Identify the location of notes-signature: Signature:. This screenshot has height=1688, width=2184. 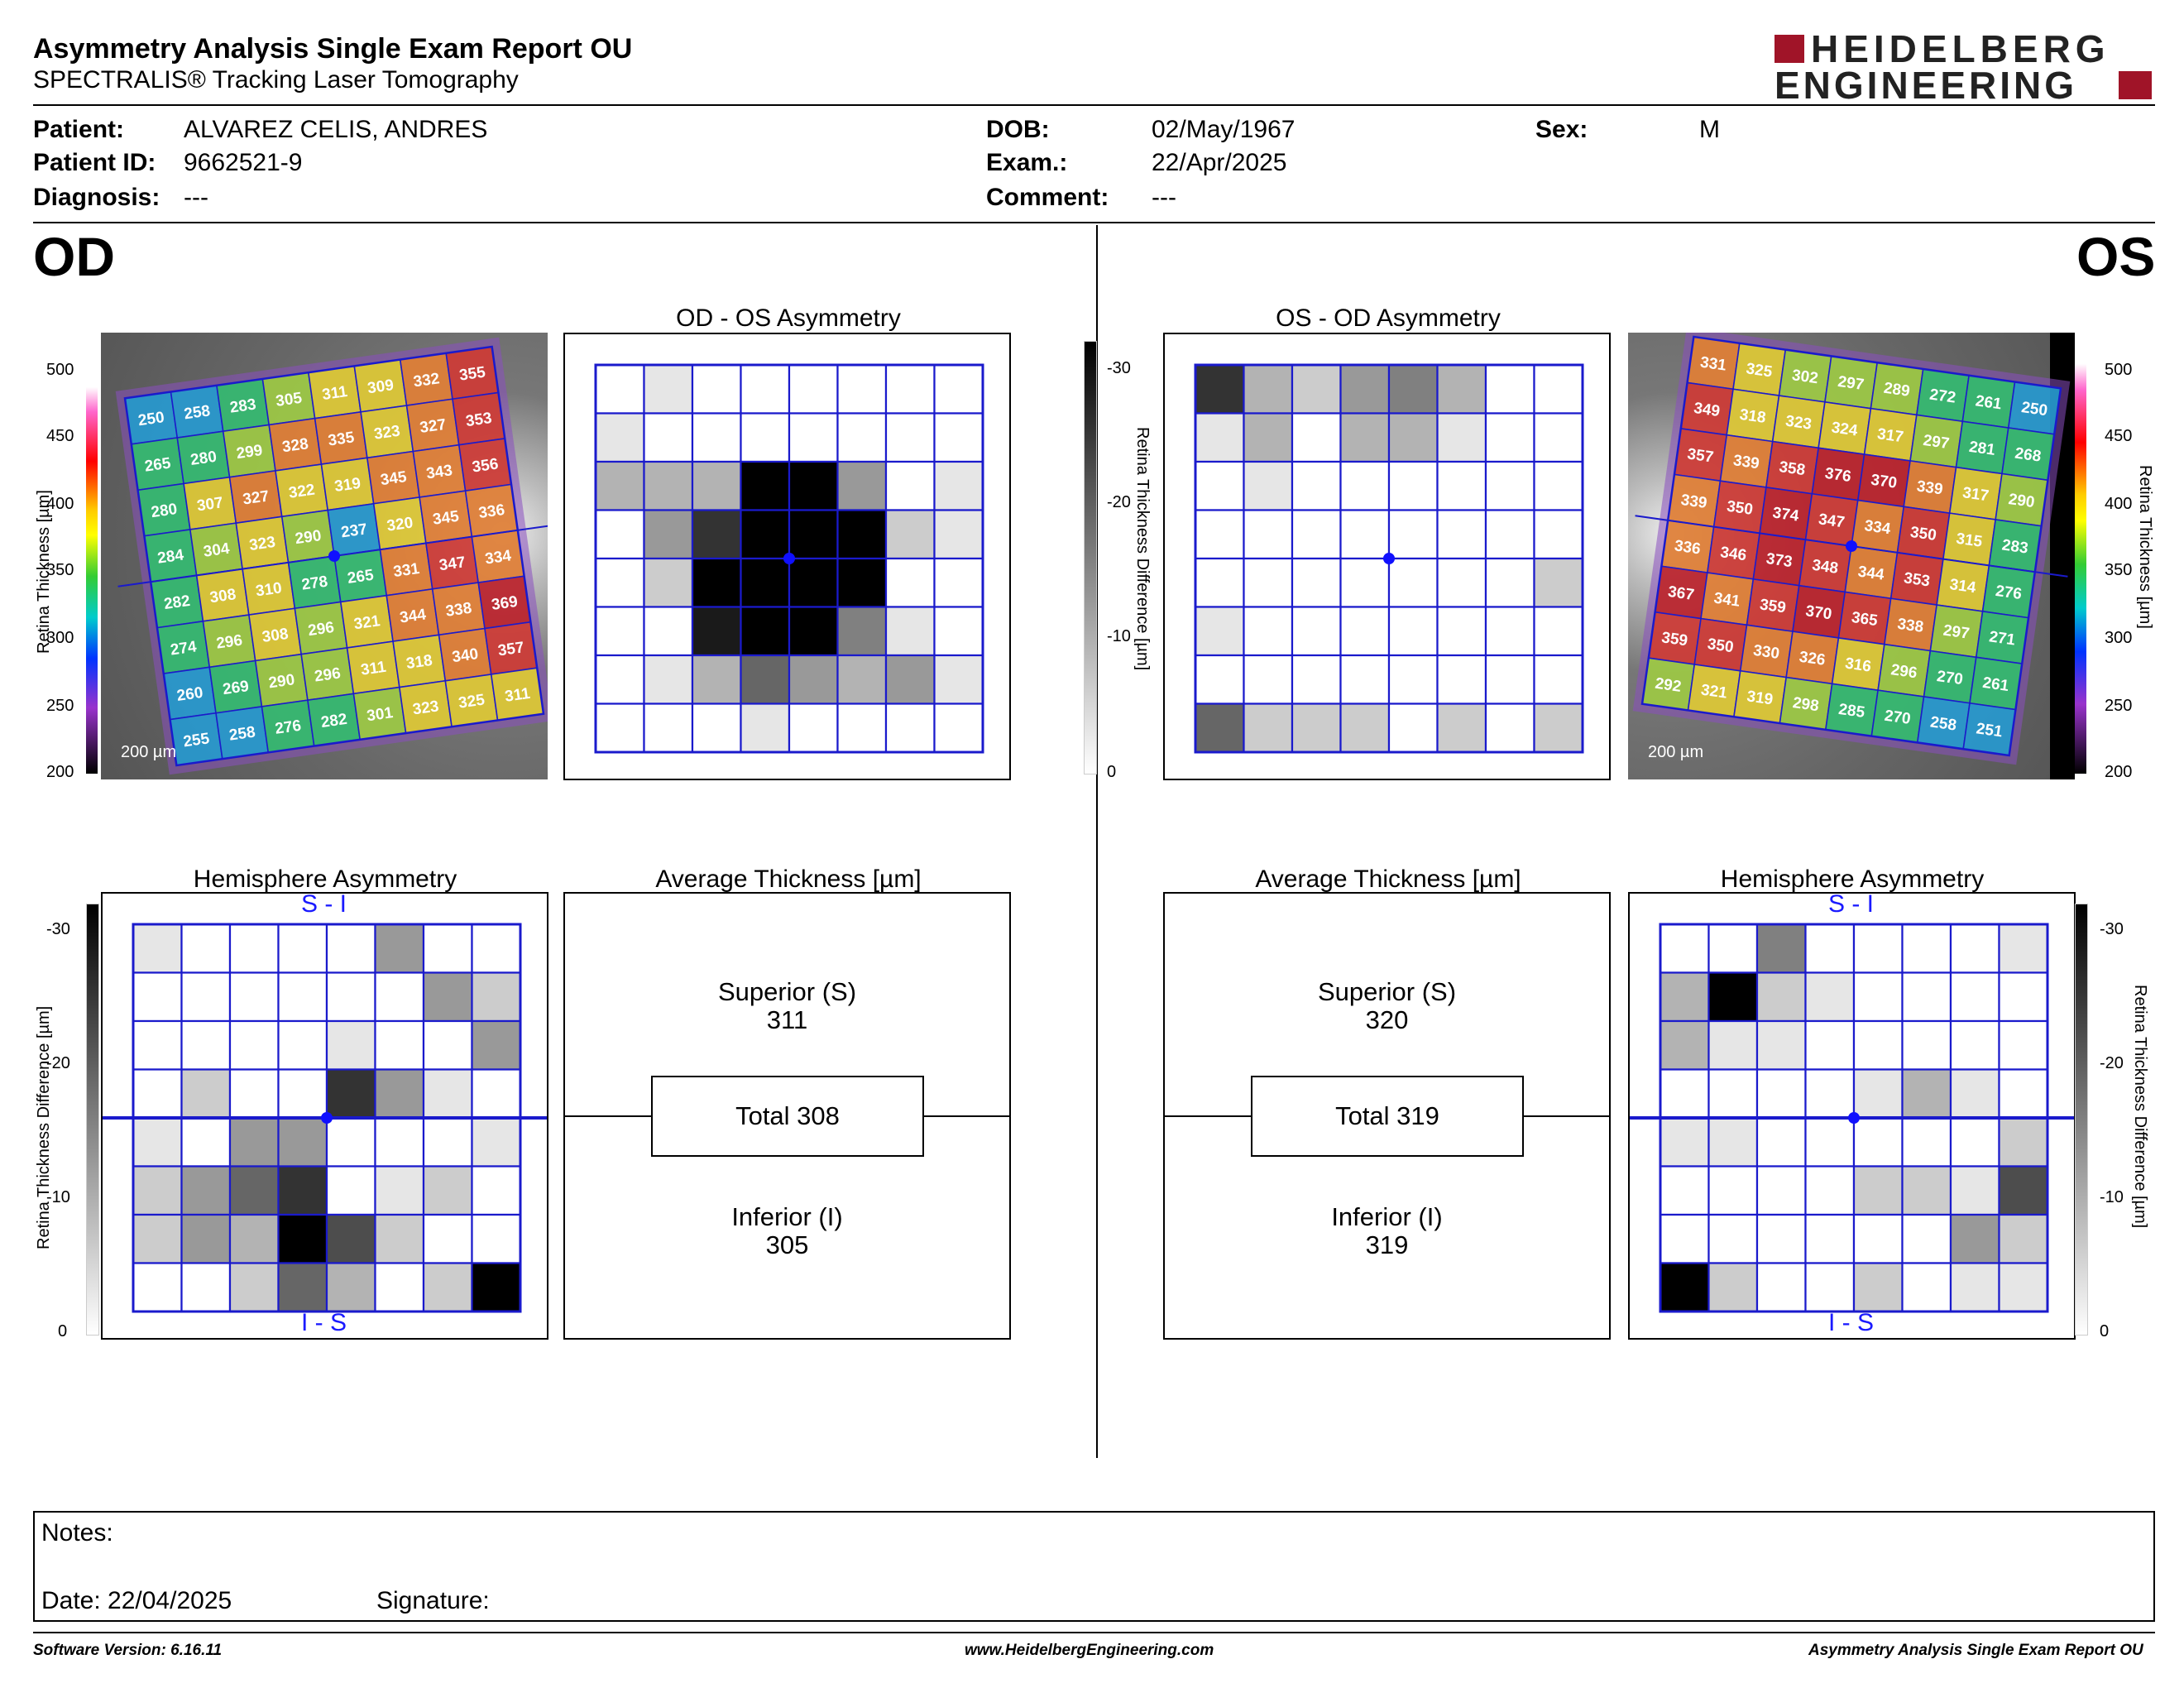
(433, 1600).